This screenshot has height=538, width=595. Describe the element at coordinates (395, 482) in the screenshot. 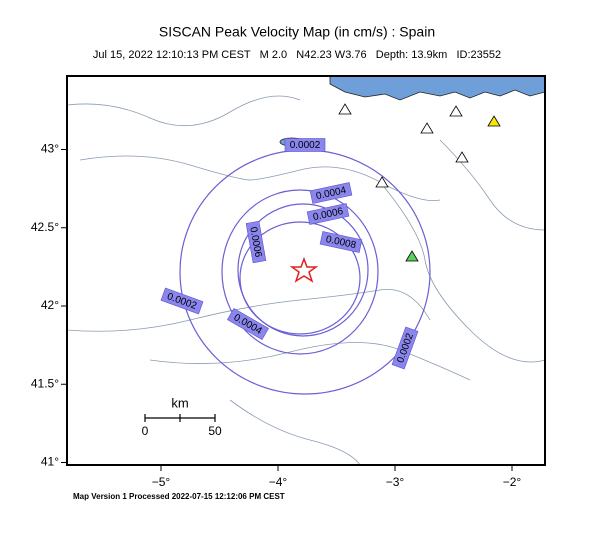

I see `x-tick-label: −3°` at that location.